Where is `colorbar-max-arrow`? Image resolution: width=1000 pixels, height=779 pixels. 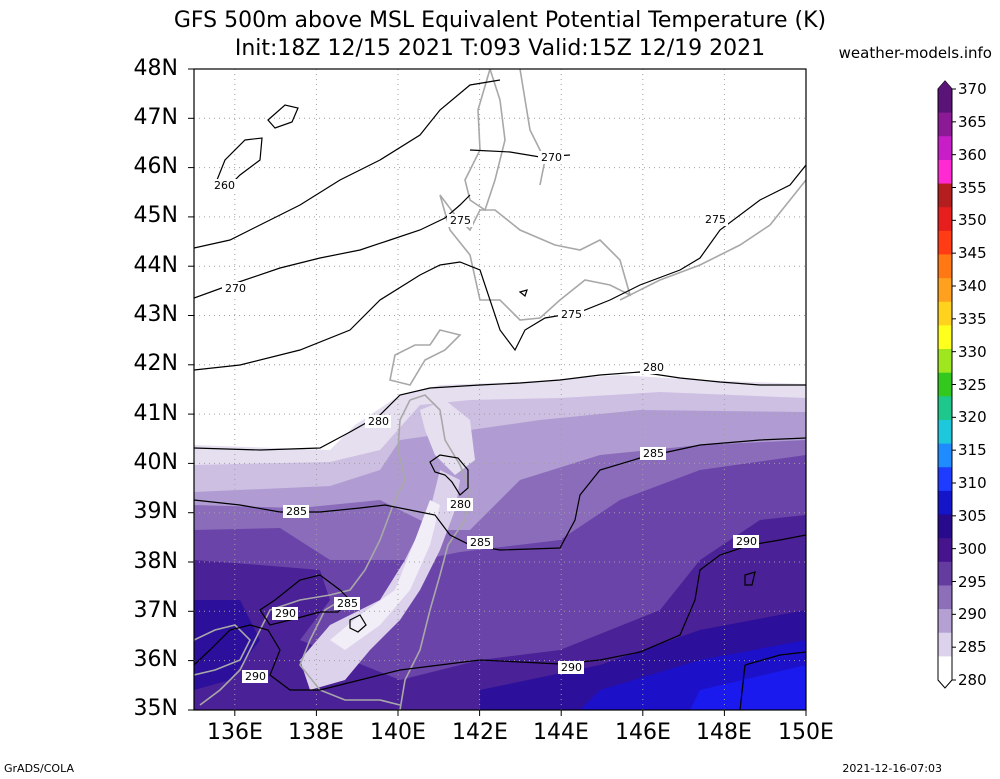
colorbar-max-arrow is located at coordinates (945, 85).